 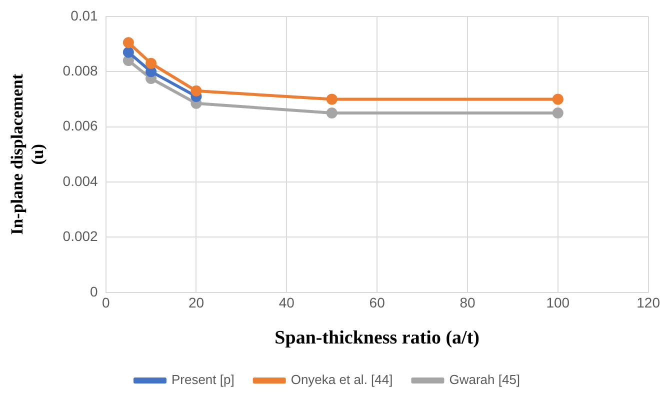 I want to click on x-tick-label: 60, so click(x=377, y=302).